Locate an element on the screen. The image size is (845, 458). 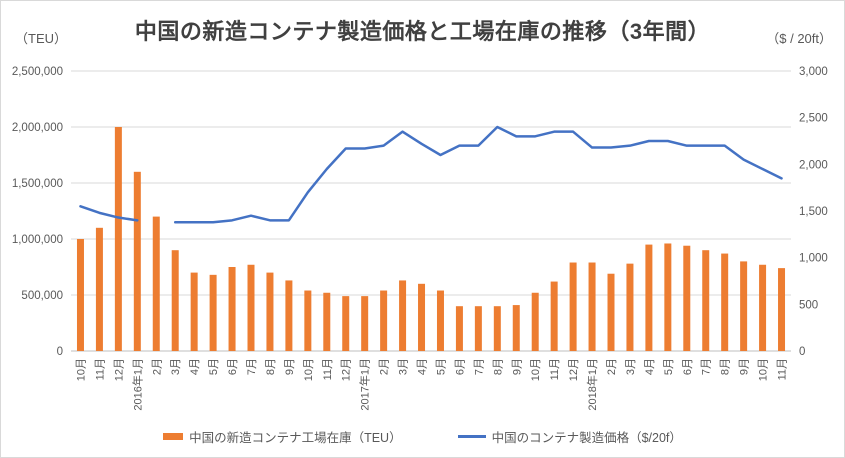
y-axis-left-tick-label: 1,500,000 is located at coordinates (37, 184).